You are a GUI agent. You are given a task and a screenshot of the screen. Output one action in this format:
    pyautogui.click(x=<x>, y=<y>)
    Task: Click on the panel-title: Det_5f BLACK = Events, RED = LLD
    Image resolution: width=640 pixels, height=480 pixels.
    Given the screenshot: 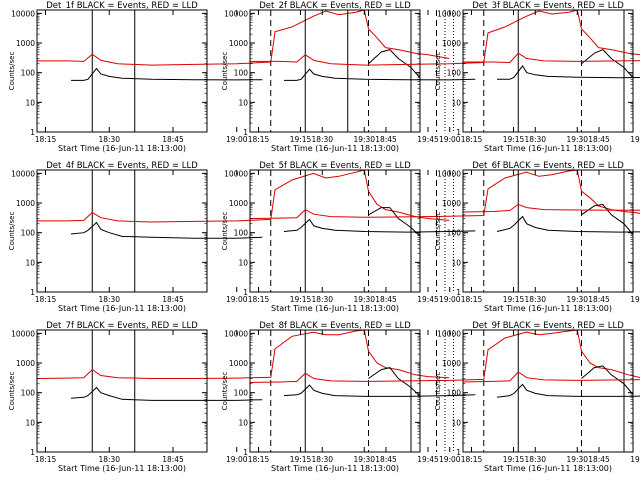 What is the action you would take?
    pyautogui.click(x=335, y=166)
    